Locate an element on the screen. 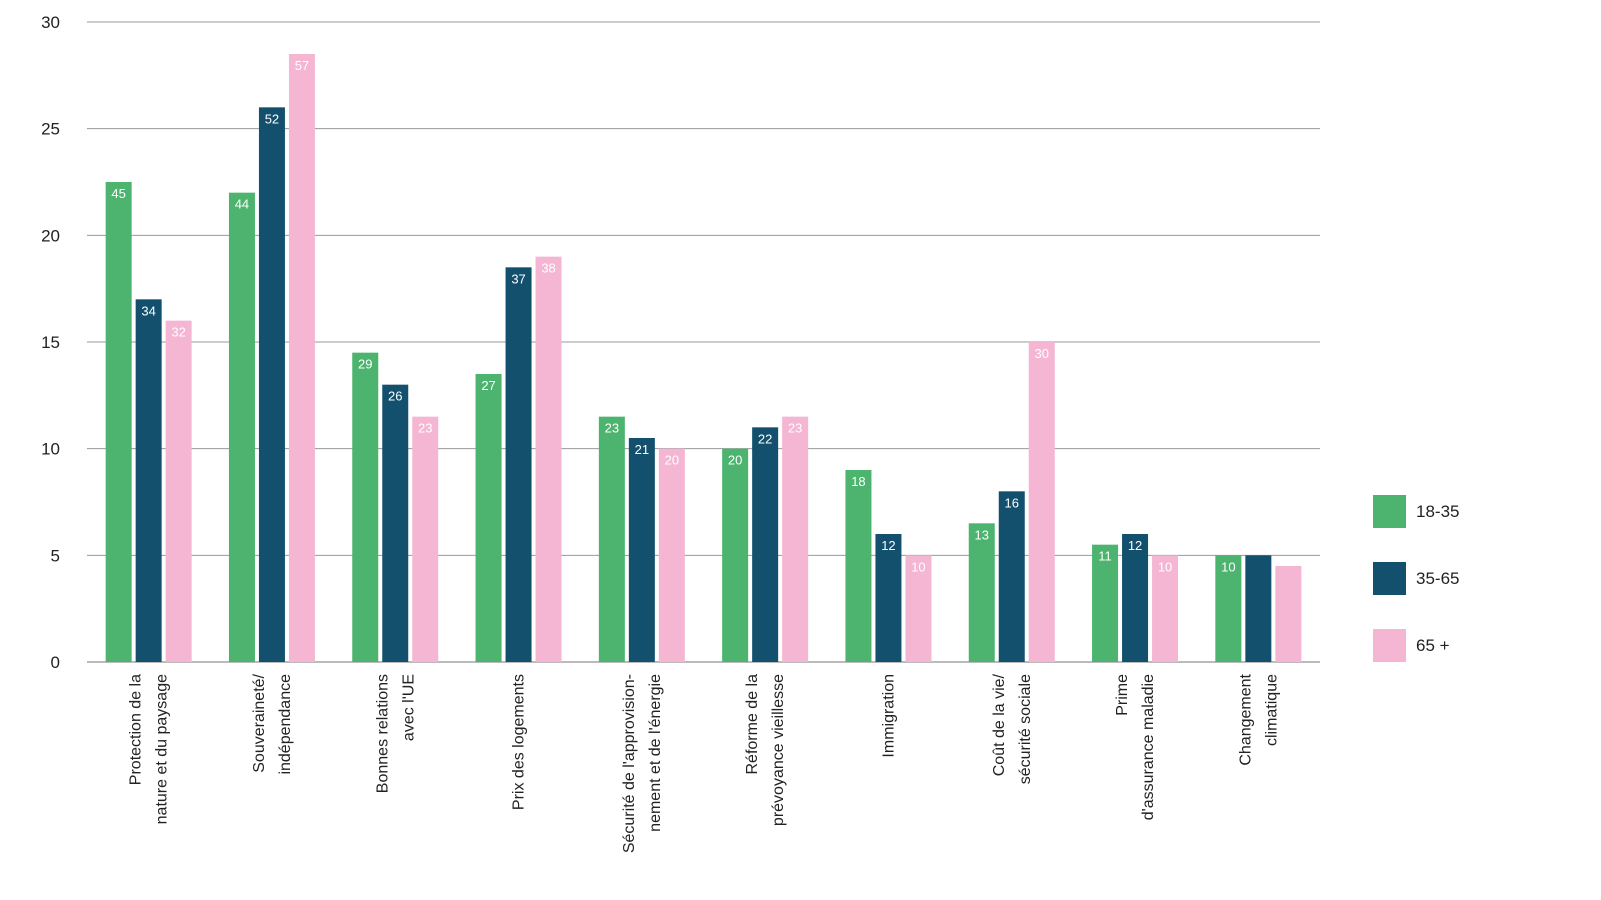  category-label-line: Sécurité de l'approvision- is located at coordinates (629, 763).